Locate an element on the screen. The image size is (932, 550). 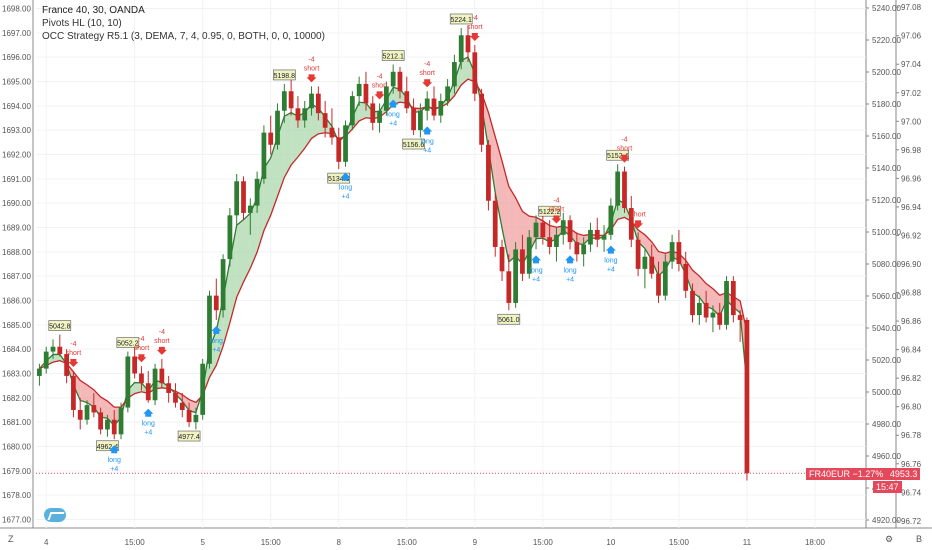
legend-symbol: France 40, 30, OANDA is located at coordinates (93, 10).